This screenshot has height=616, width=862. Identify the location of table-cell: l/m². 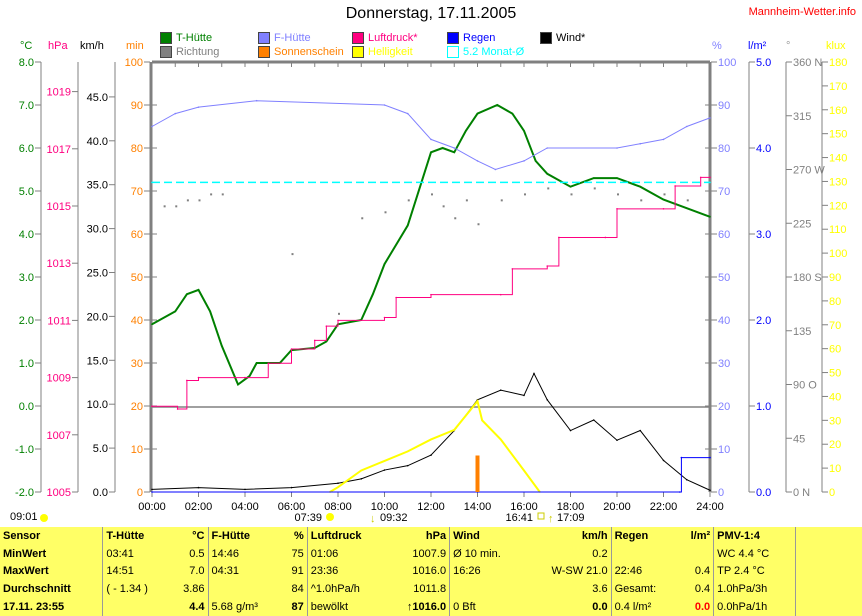
(700, 535).